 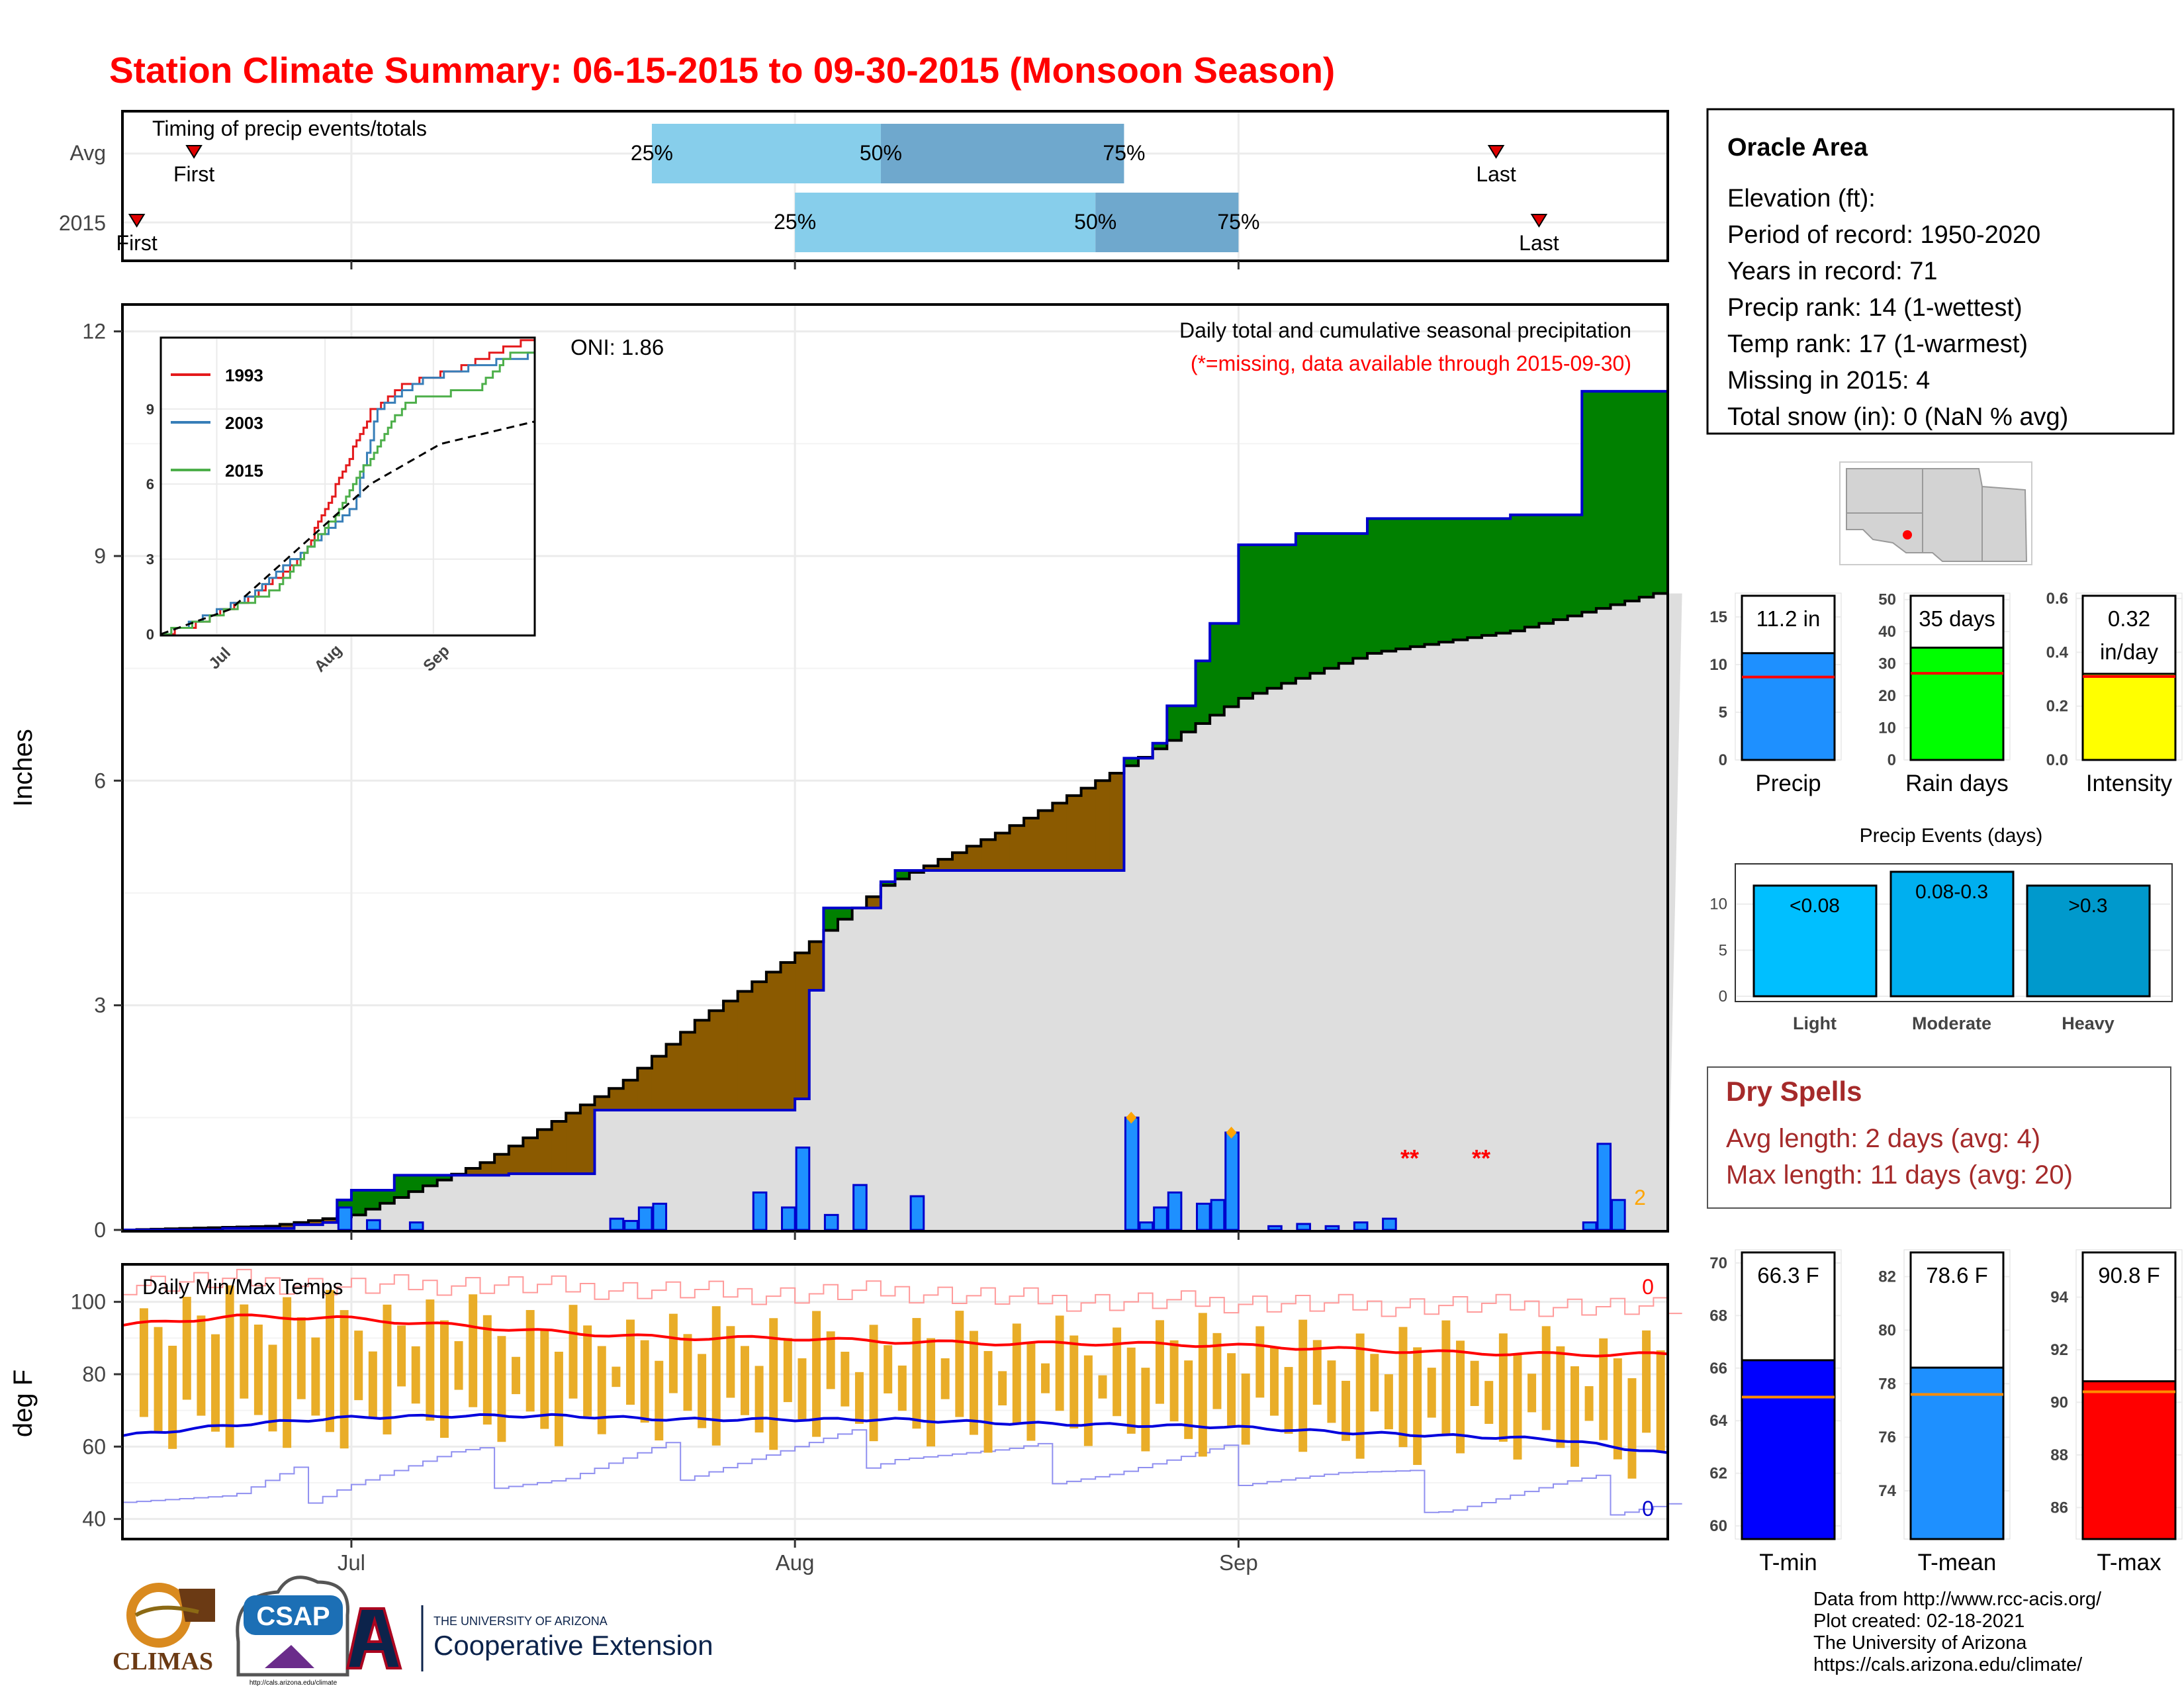 What do you see at coordinates (2059, 1402) in the screenshot?
I see `temp-summary-2-y-tick-2: 90` at bounding box center [2059, 1402].